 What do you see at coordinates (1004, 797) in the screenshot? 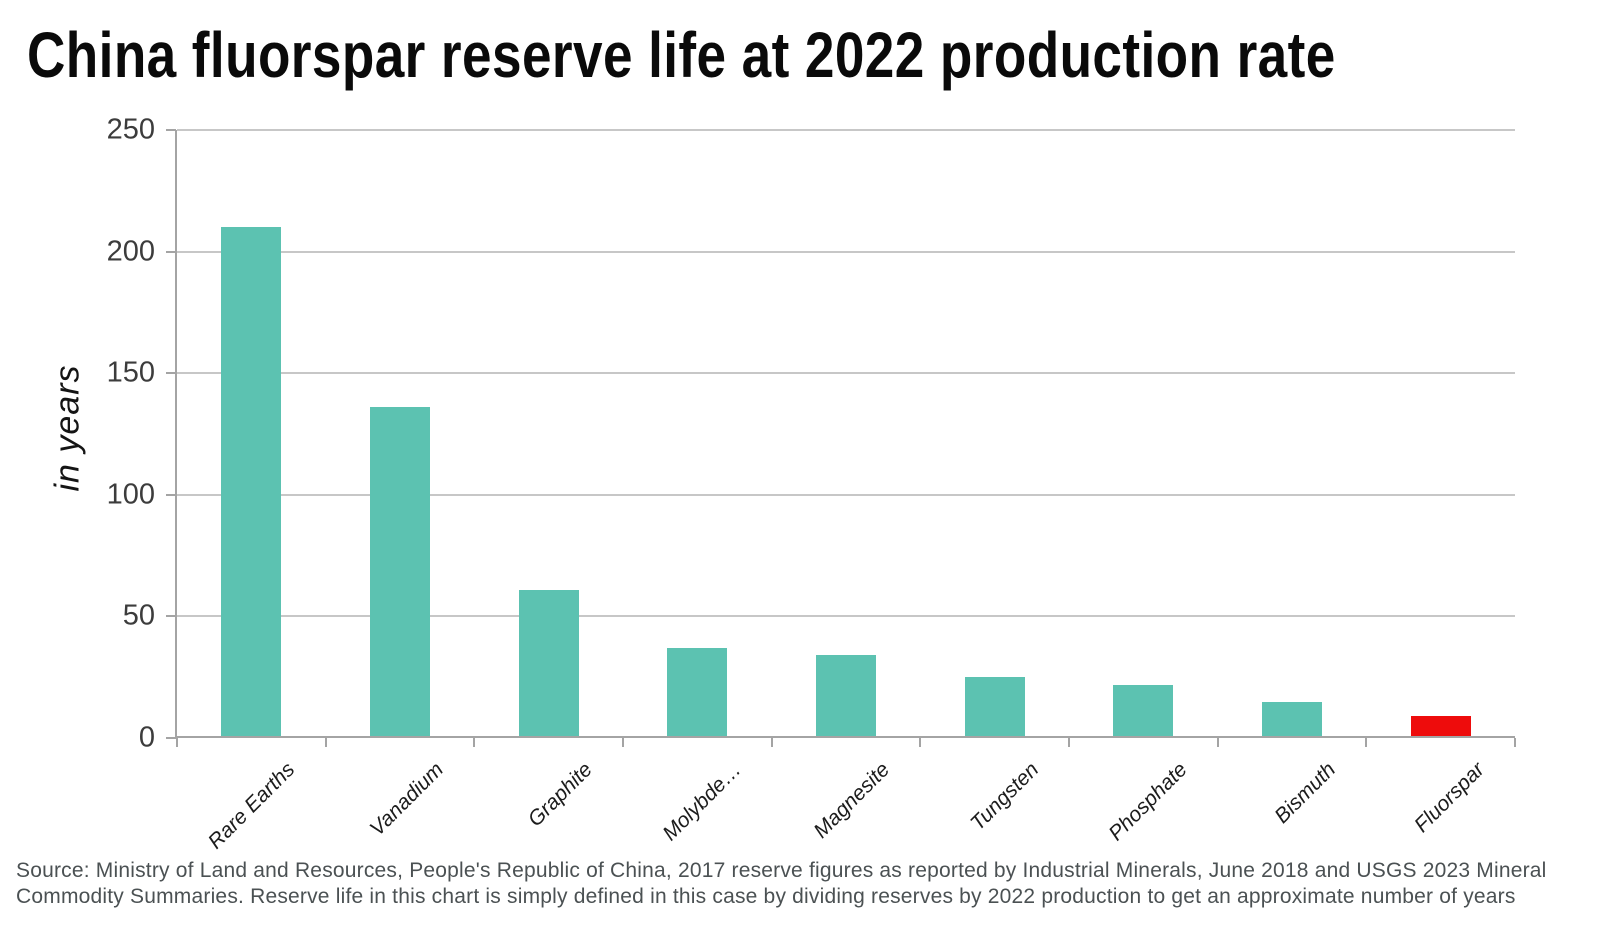
I see `x-axis-label-tungsten: Tungsten` at bounding box center [1004, 797].